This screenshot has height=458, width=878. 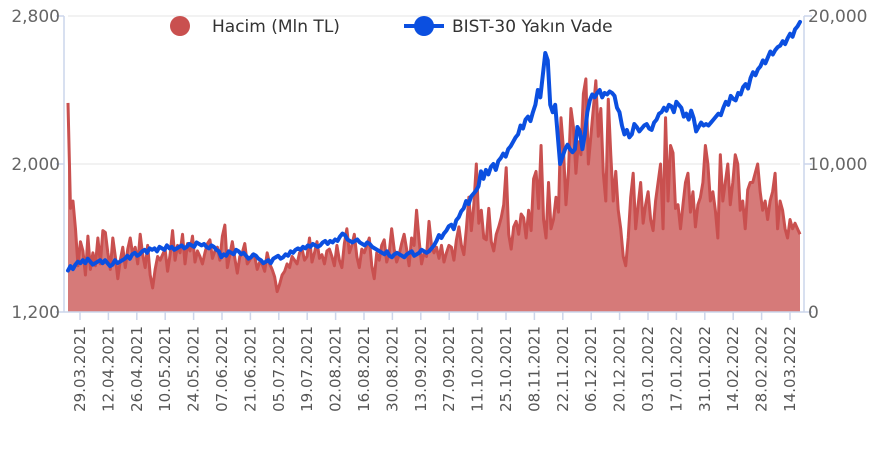 I want to click on x-tick-label: 10.05.2021, so click(x=165, y=369).